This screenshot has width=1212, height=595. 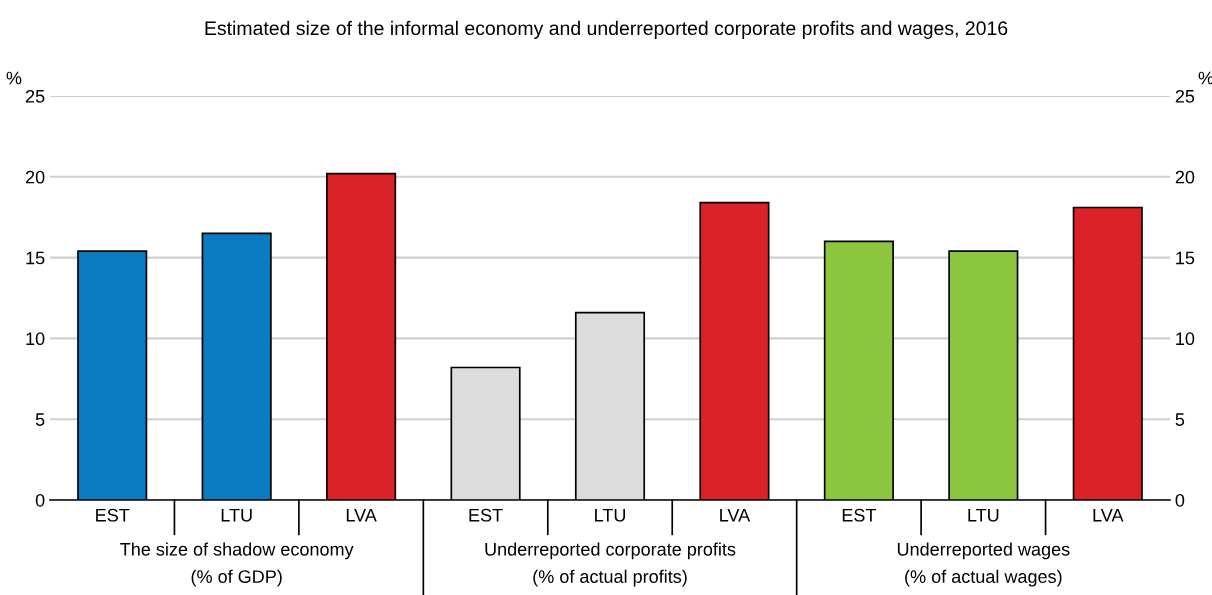 I want to click on y-tick-label: 15, so click(x=35, y=258).